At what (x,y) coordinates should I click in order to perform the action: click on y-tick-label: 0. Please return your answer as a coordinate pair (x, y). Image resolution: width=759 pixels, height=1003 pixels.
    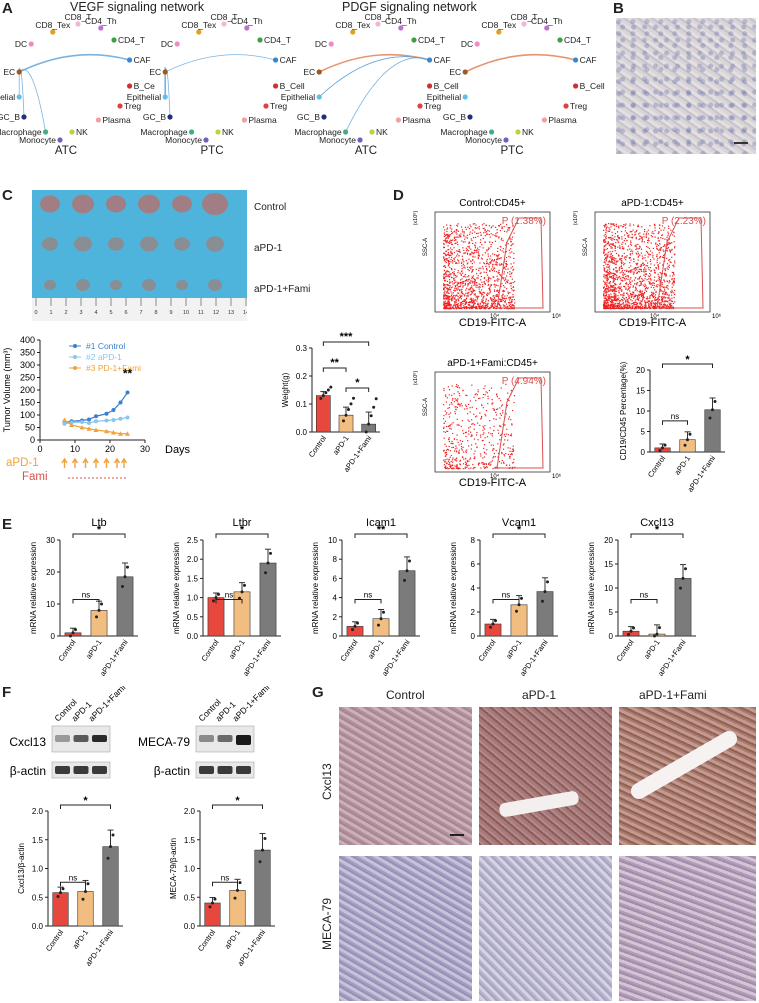
    Looking at the image, I should click on (335, 636).